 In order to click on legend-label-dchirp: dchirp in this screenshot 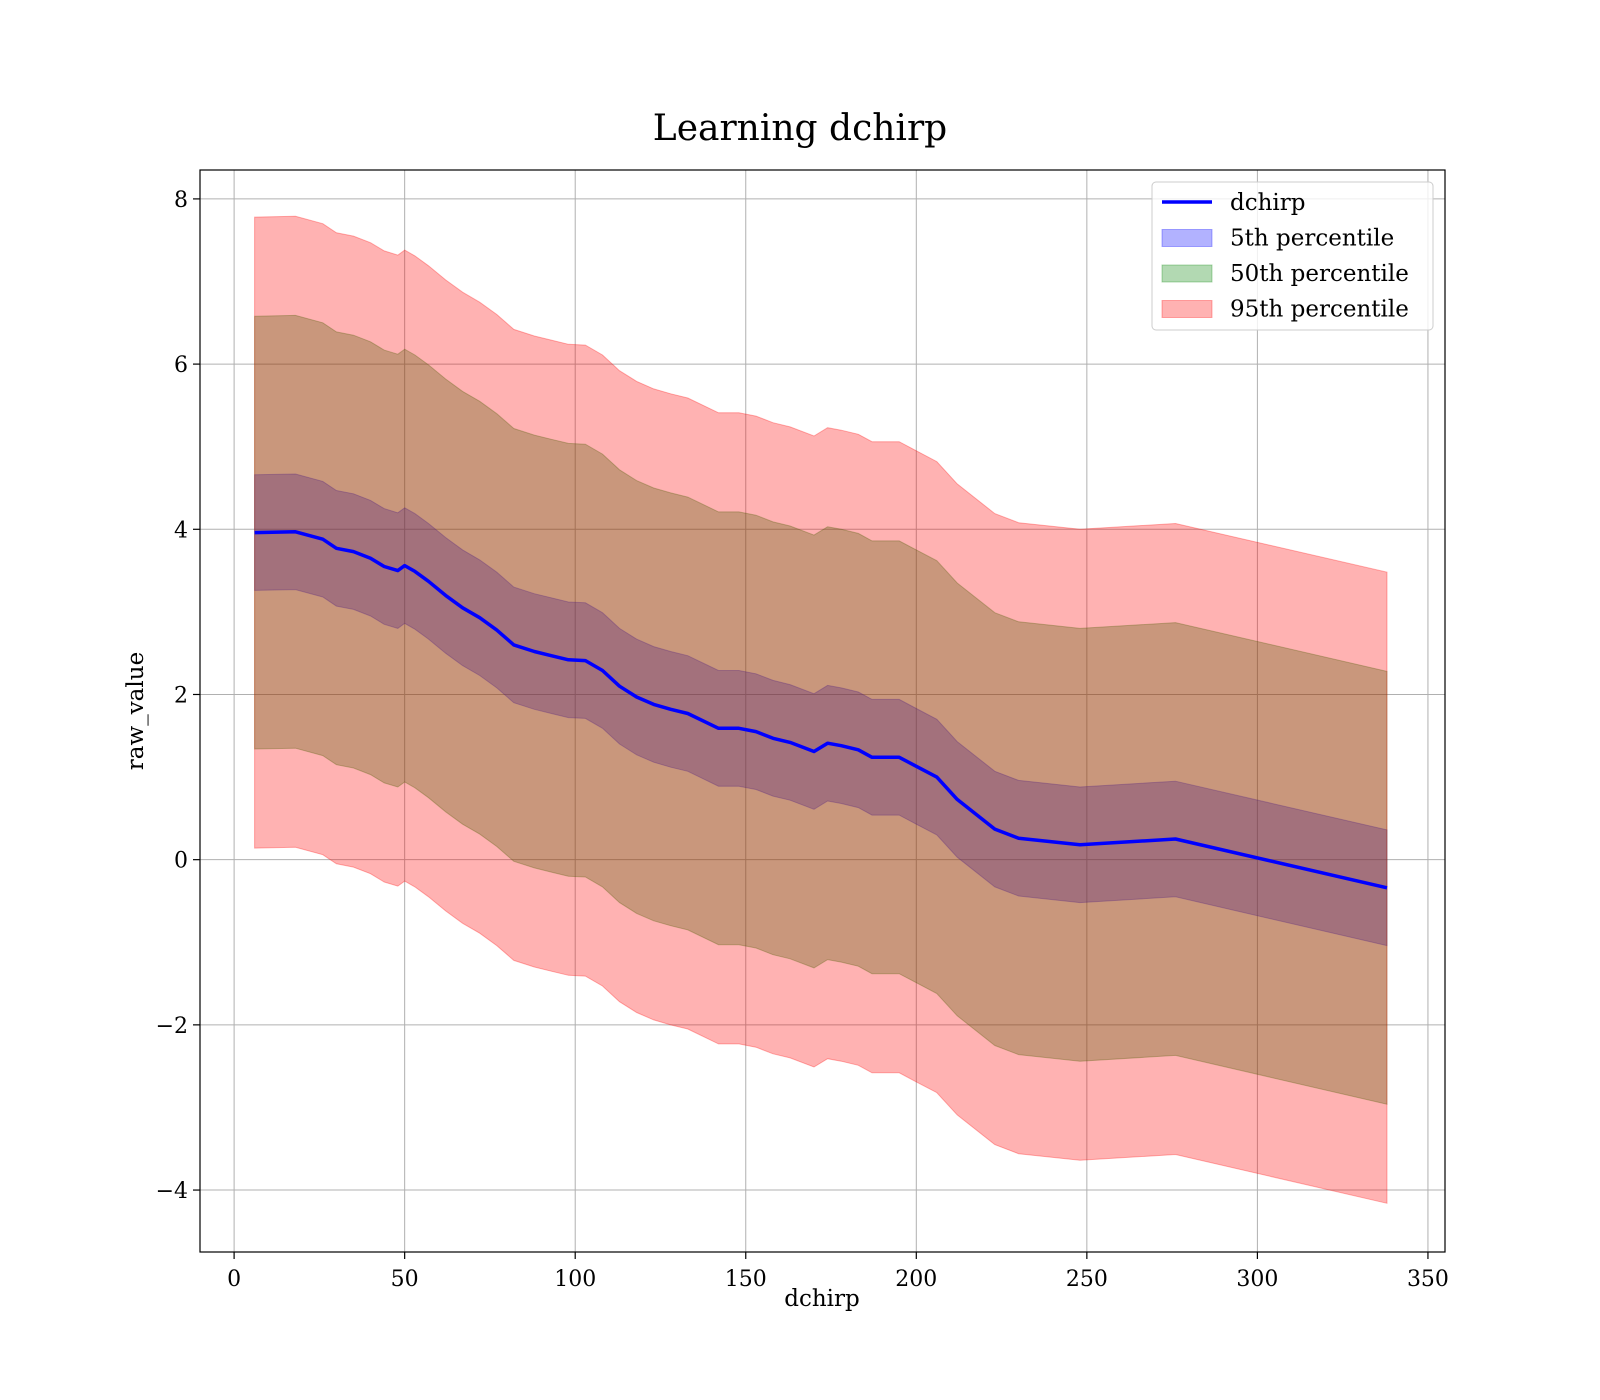, I will do `click(1268, 203)`.